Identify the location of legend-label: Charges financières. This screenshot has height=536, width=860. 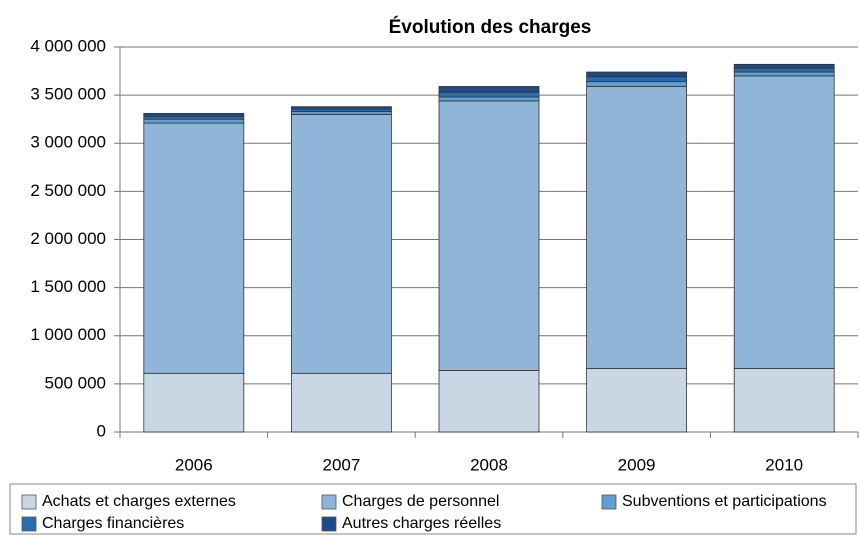
(113, 523).